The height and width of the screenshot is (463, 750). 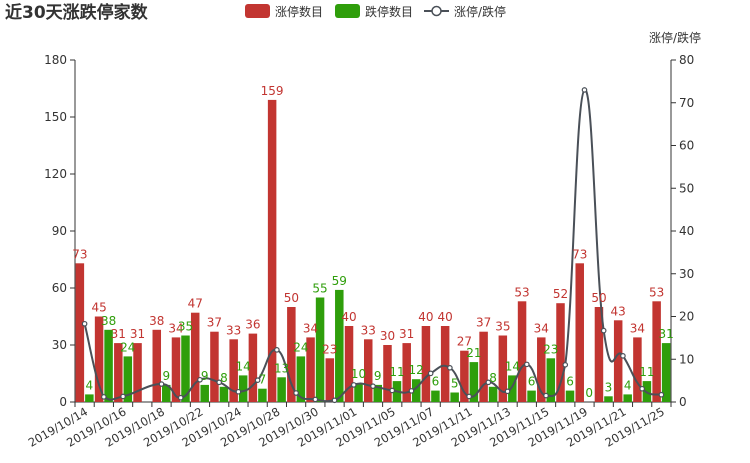 What do you see at coordinates (299, 11) in the screenshot?
I see `legend-label-limit-up: 涨停数目` at bounding box center [299, 11].